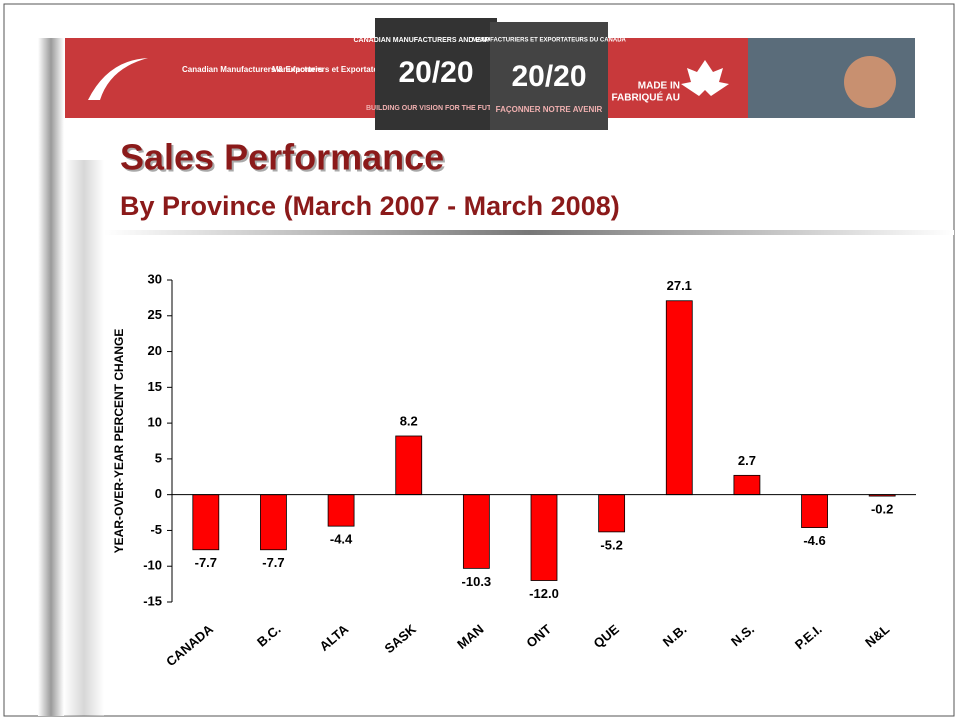 This screenshot has height=721, width=960. Describe the element at coordinates (51, 377) in the screenshot. I see `side-bar` at that location.